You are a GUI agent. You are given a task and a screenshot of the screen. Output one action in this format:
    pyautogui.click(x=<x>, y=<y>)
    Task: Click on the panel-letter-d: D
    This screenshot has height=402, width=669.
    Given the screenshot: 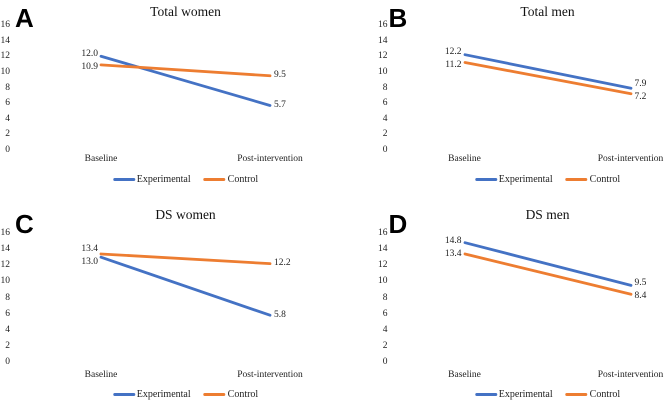 What is the action you would take?
    pyautogui.click(x=398, y=224)
    